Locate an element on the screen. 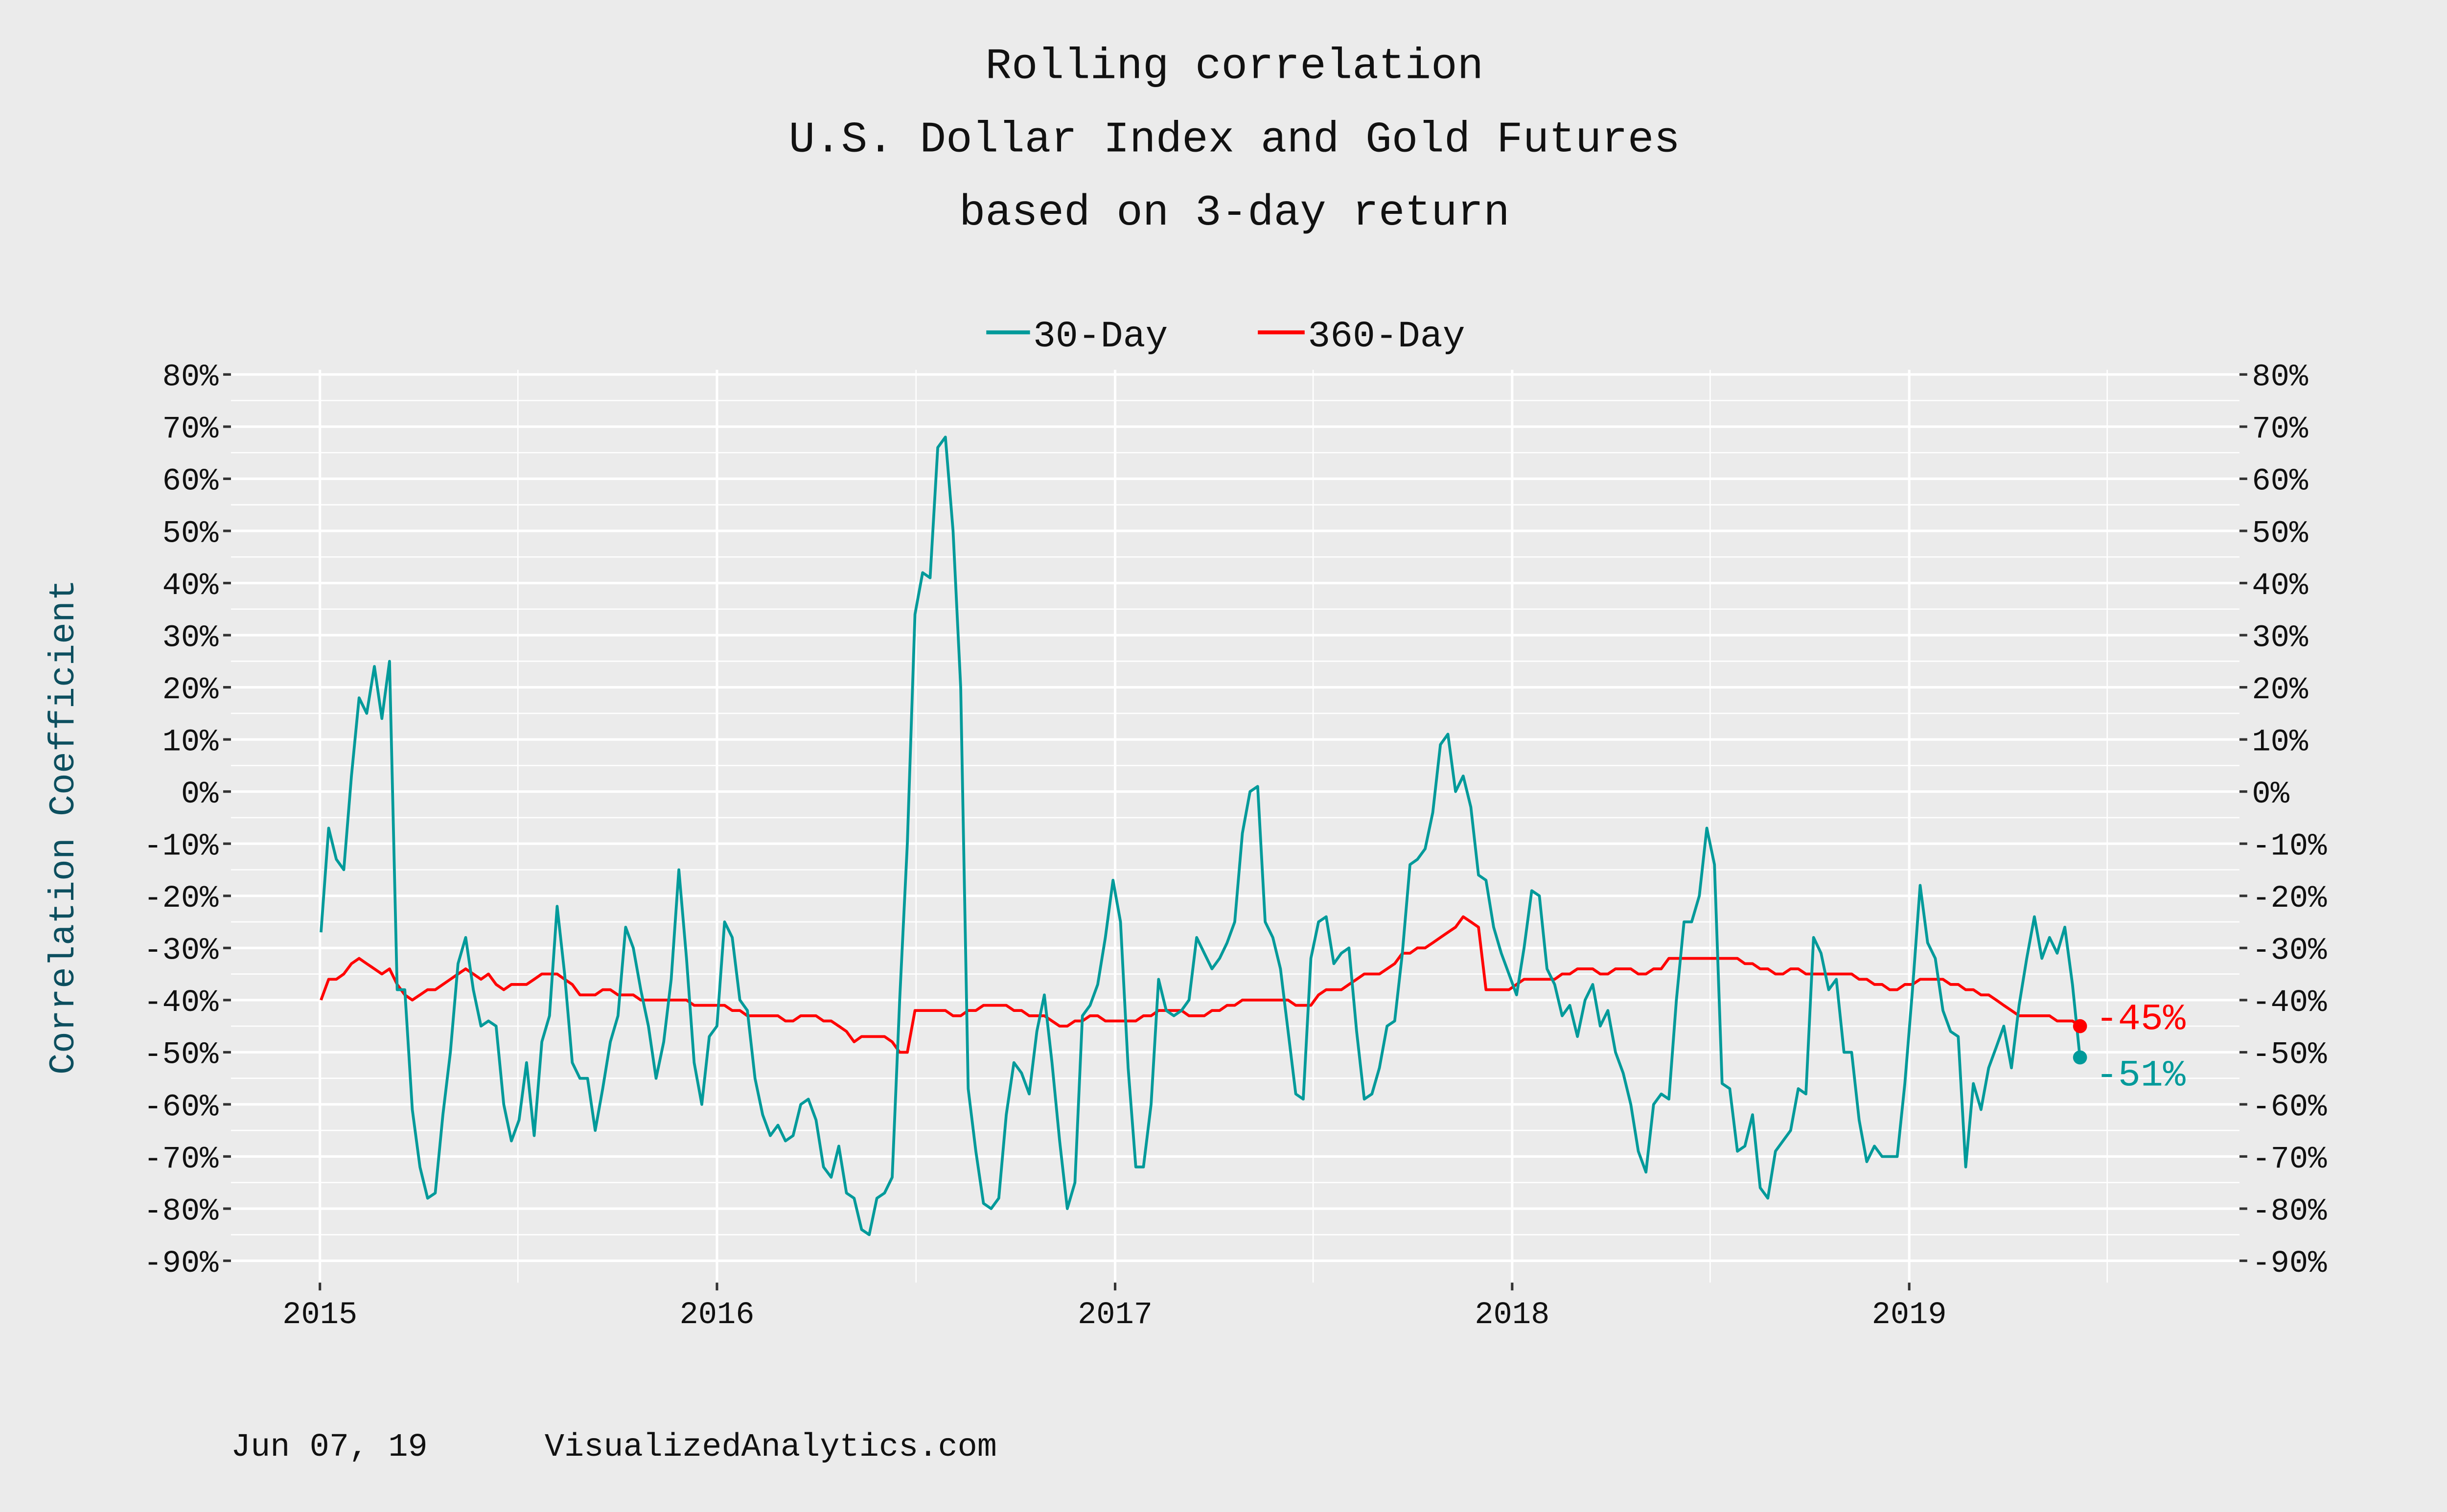  y-tick-label-right: -70% is located at coordinates (2289, 1159).